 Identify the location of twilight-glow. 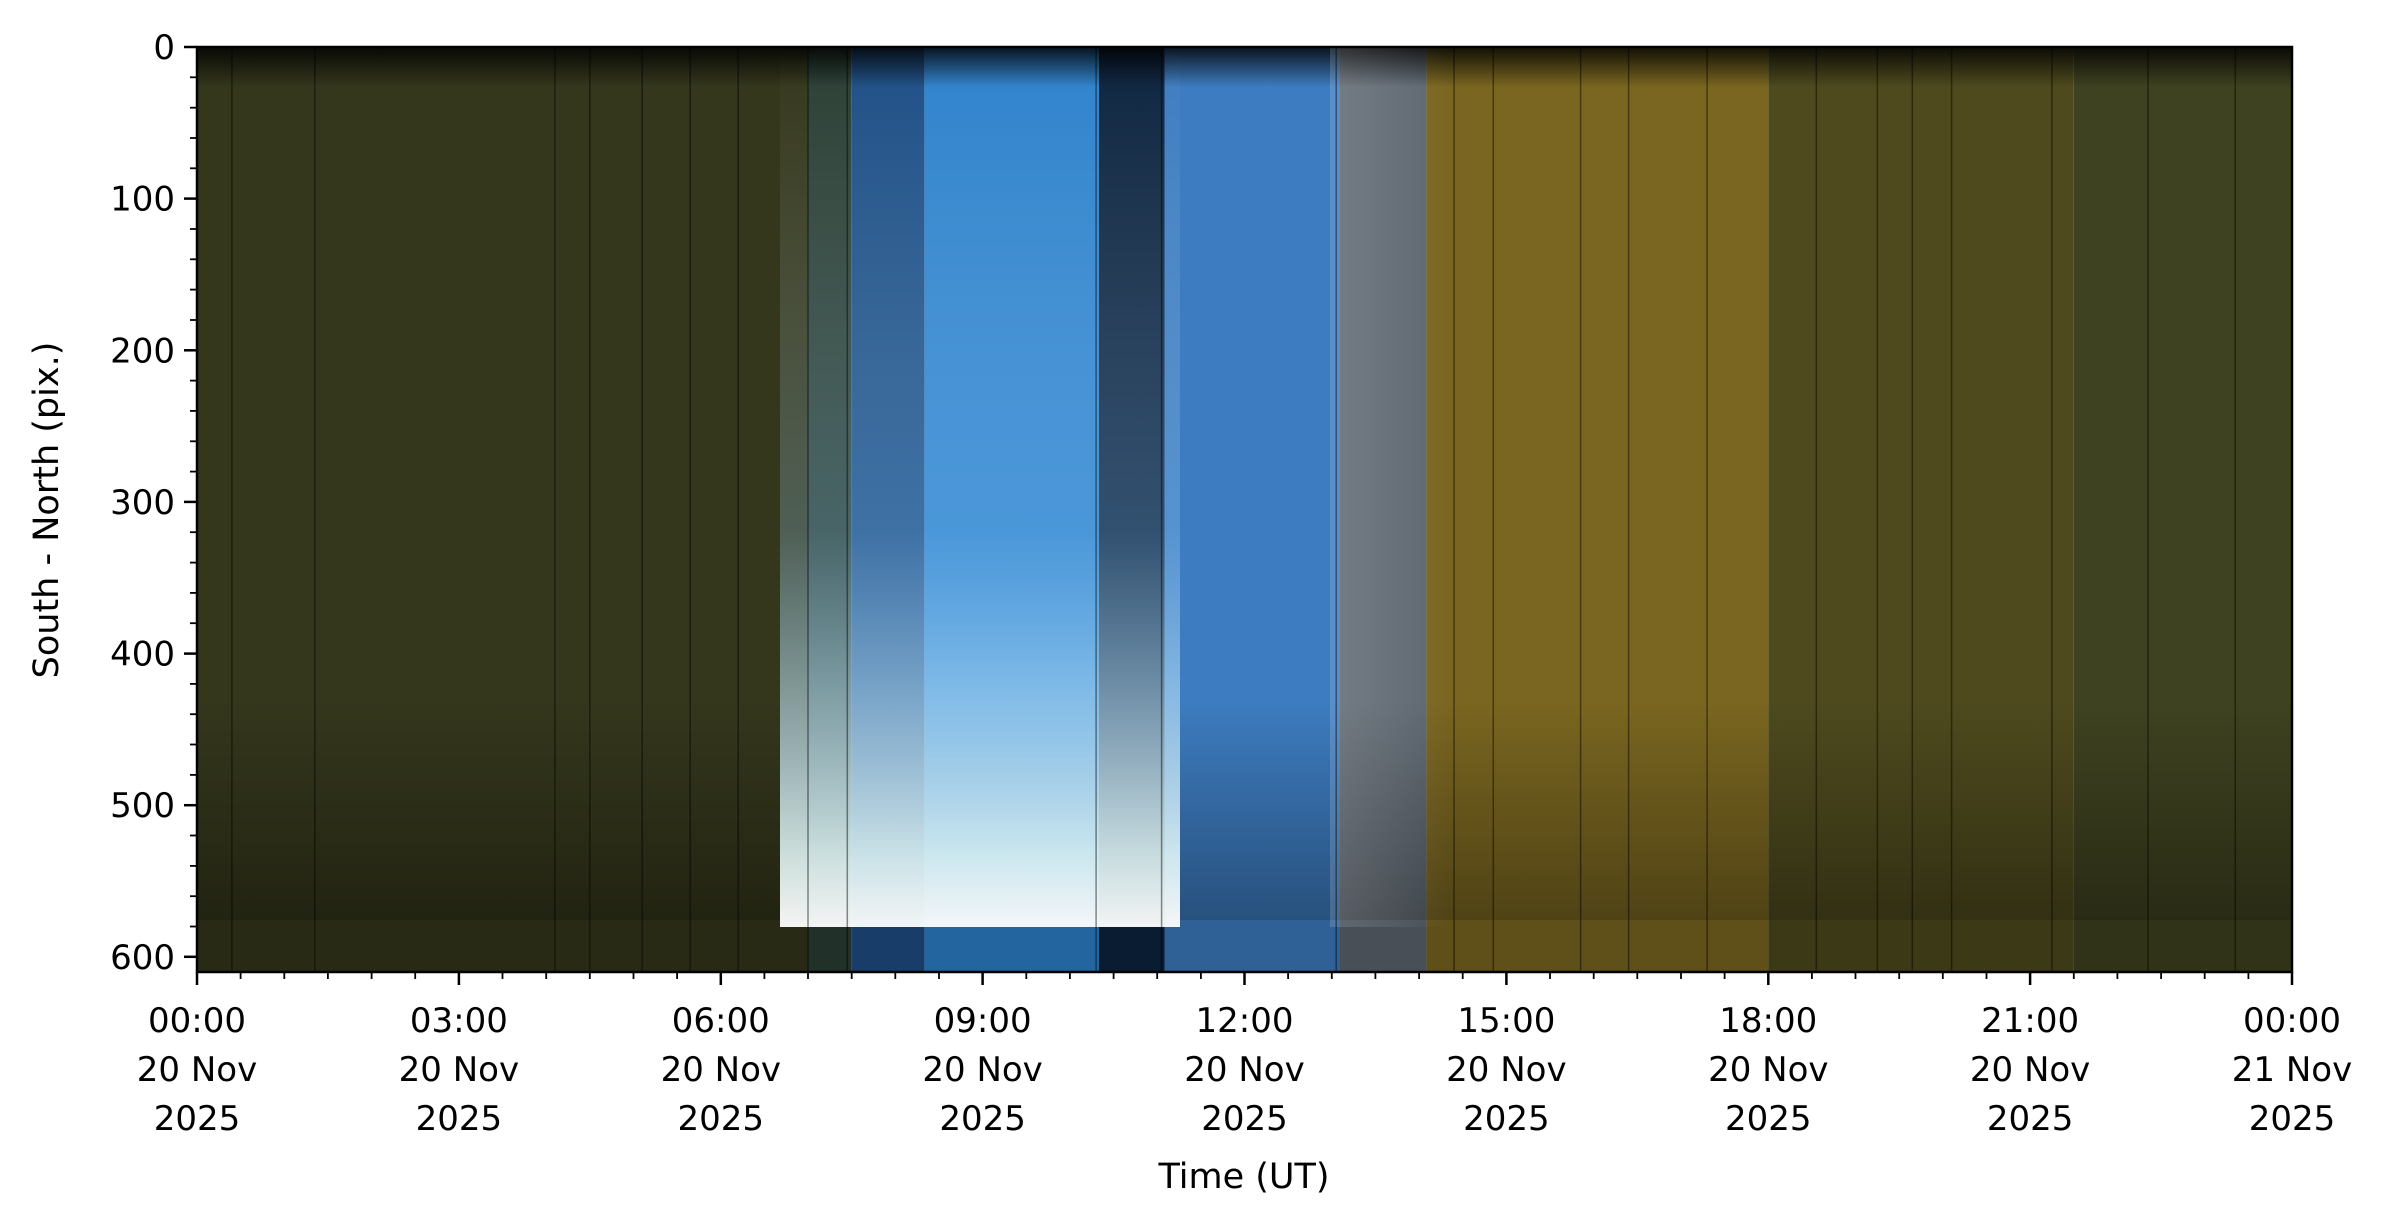
(980, 487).